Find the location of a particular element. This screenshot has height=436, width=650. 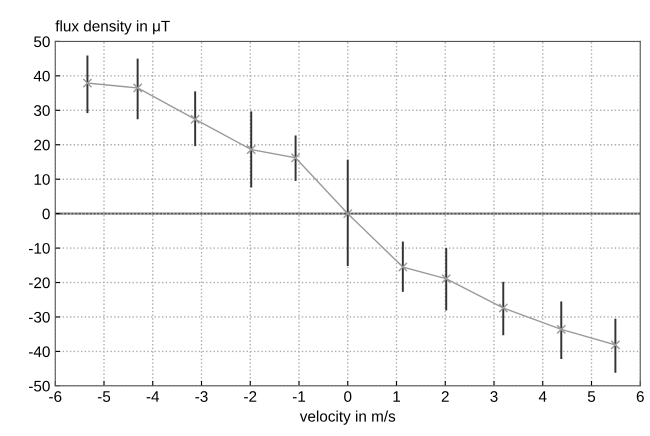

y-tick-label: -50 is located at coordinates (39, 386).